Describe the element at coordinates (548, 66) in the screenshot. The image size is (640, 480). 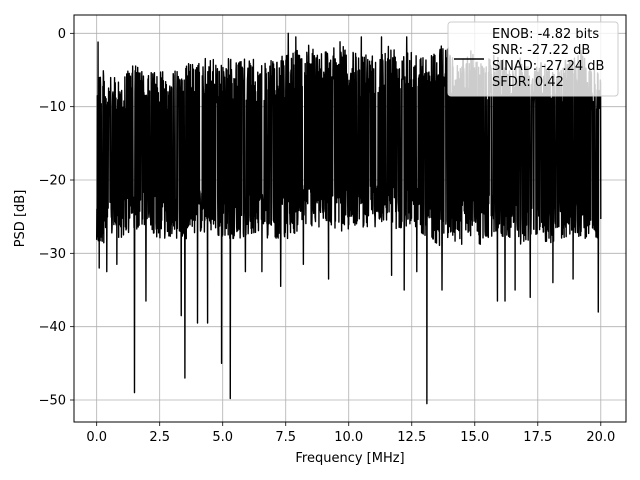
I see `legend-entry-sinad: SINAD: -27.24 dB` at that location.